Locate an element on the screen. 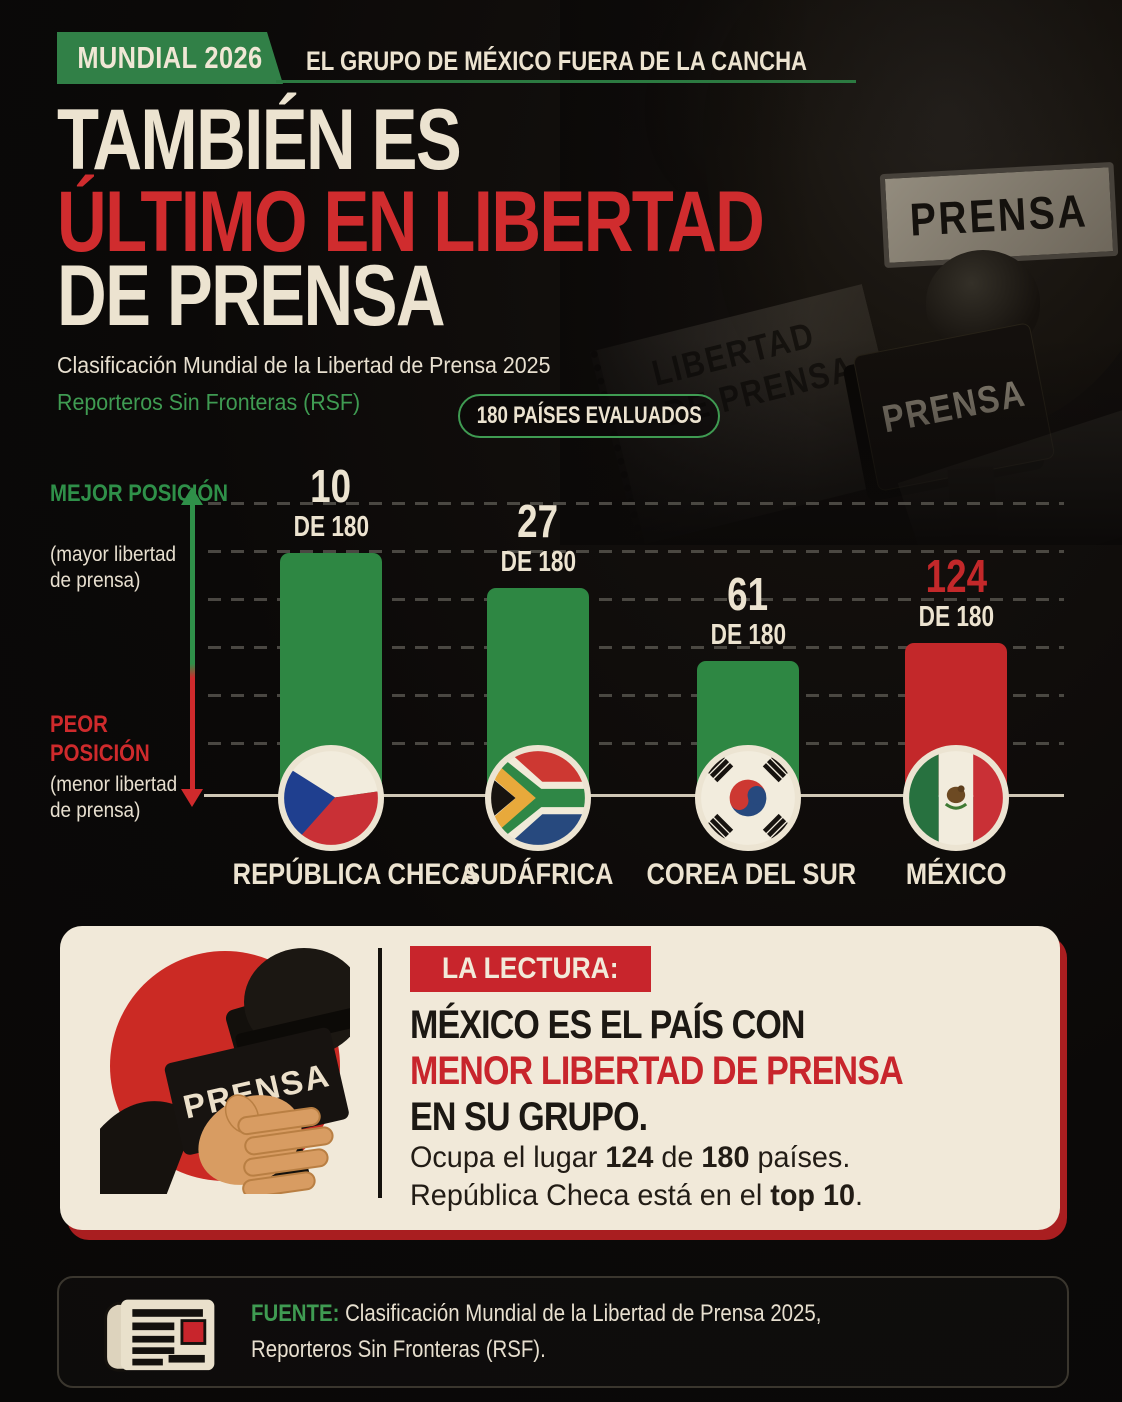  flag-south-africa is located at coordinates (538, 798).